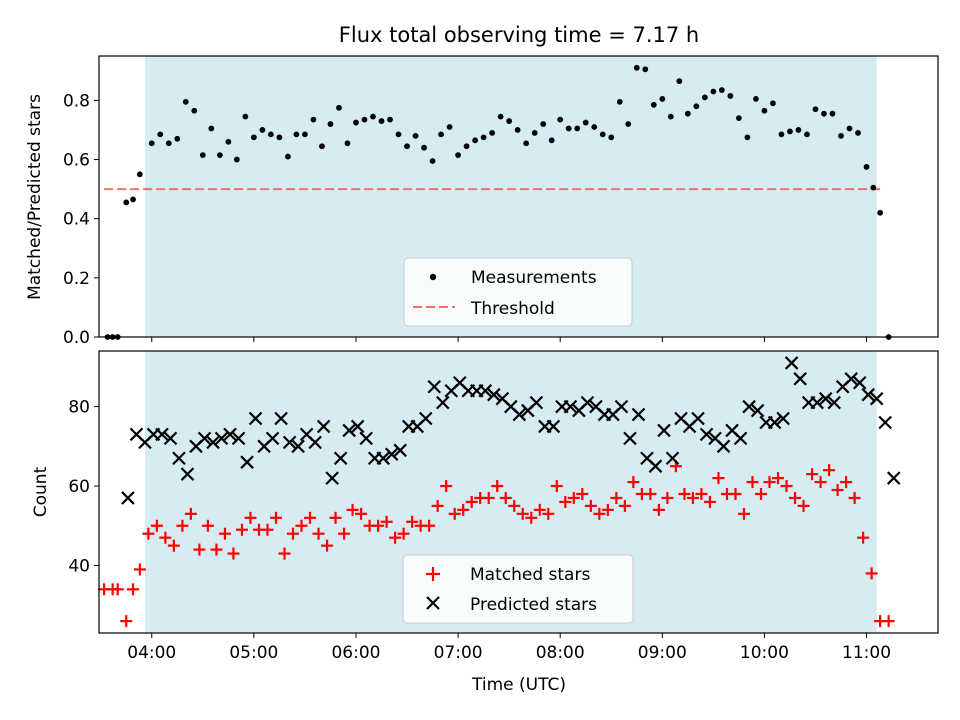  I want to click on x-tick-label: 11:00, so click(866, 653).